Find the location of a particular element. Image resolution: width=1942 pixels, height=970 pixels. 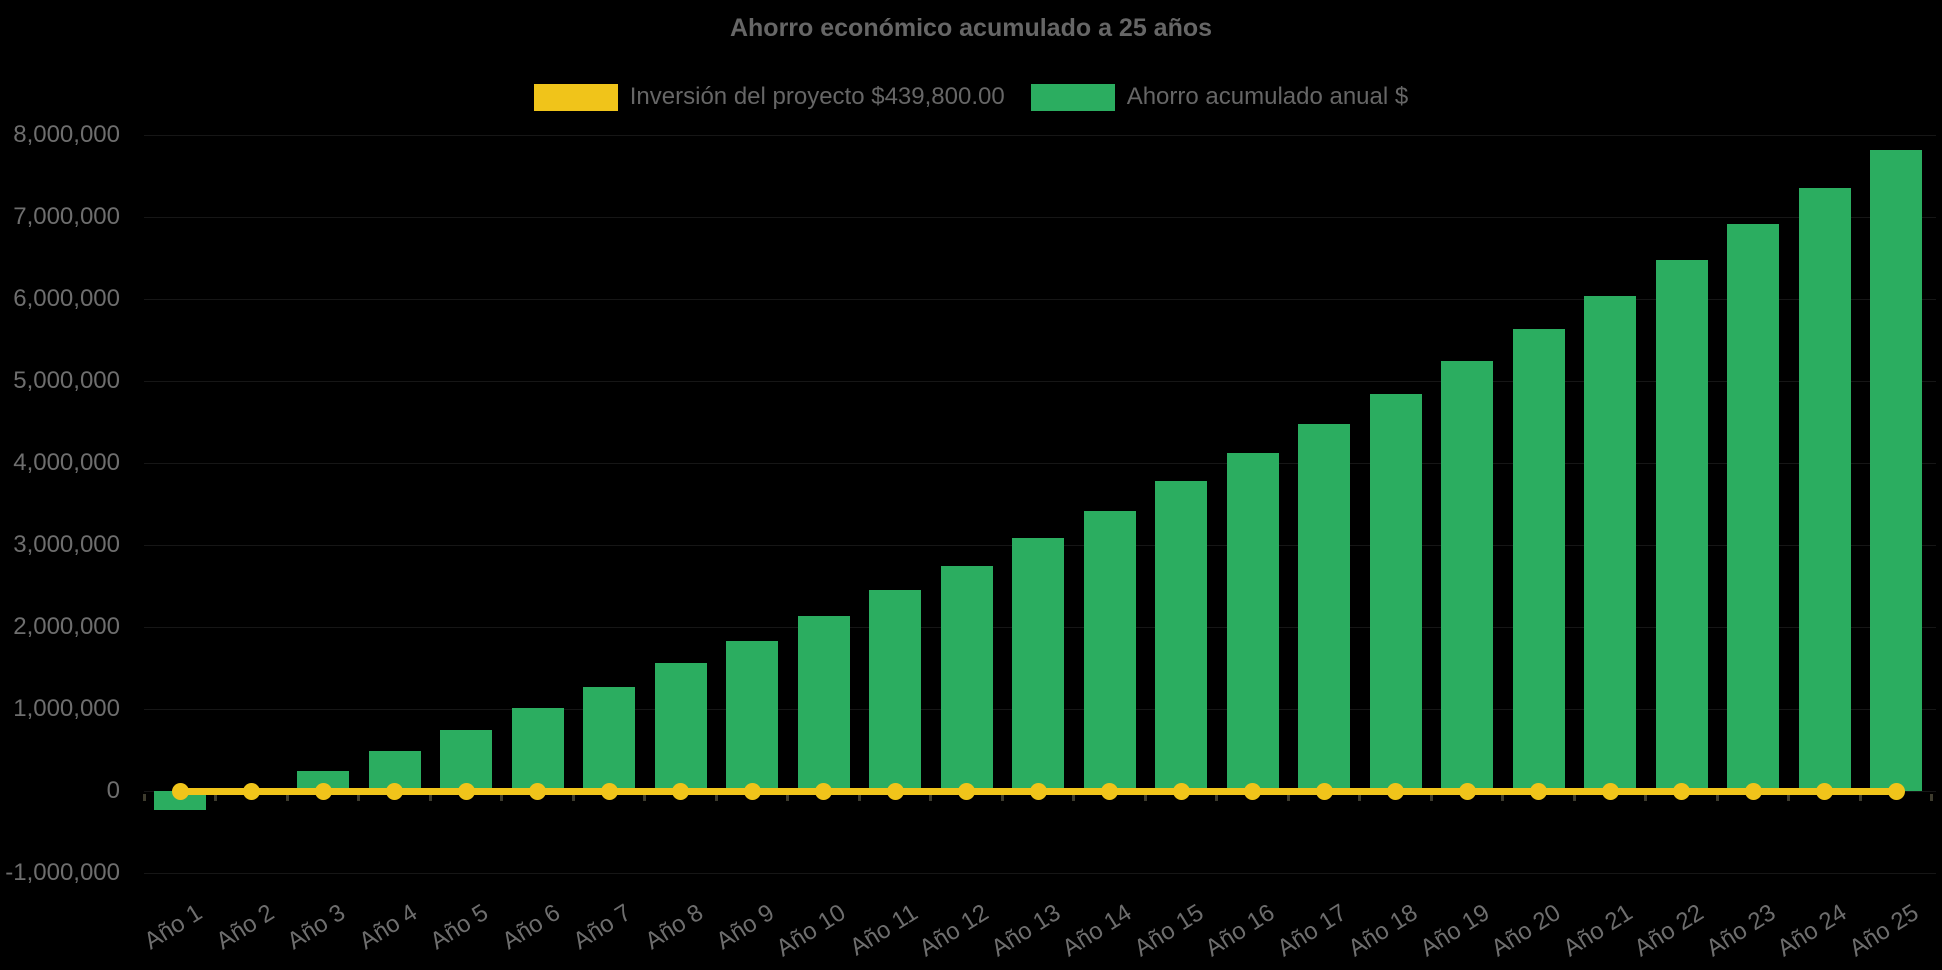

y-axis-tick-label: -1,000,000 is located at coordinates (62, 872).